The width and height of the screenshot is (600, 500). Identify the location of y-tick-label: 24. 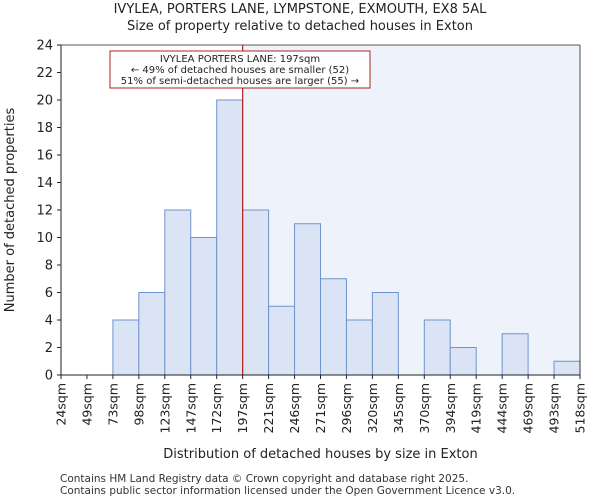
(44, 46).